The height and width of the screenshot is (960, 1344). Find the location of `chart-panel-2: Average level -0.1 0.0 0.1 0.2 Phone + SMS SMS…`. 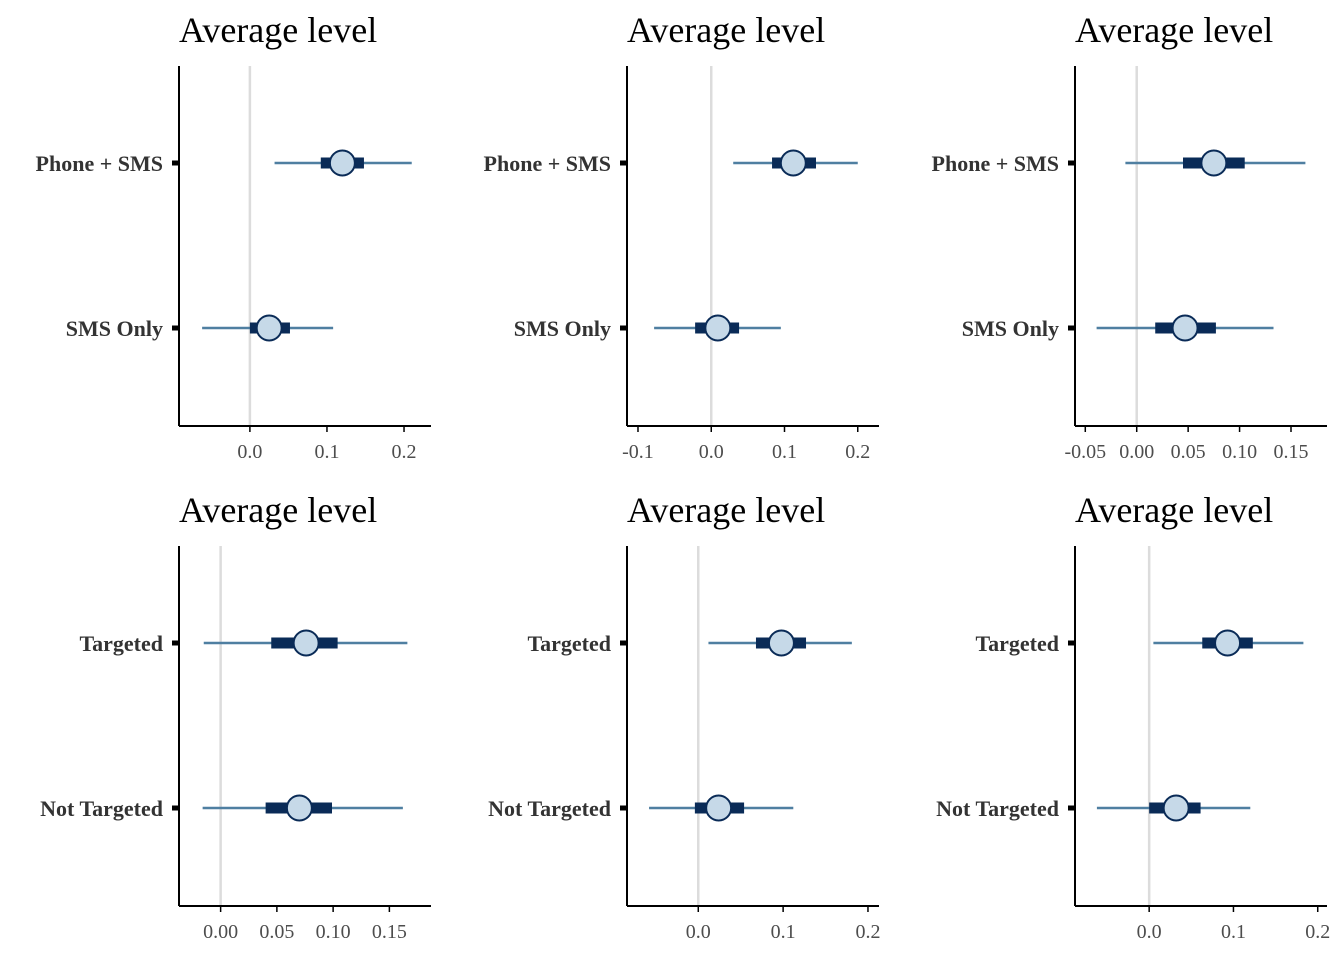

chart-panel-2: Average level -0.1 0.0 0.1 0.2 Phone + SMS SMS… is located at coordinates (681, 236).